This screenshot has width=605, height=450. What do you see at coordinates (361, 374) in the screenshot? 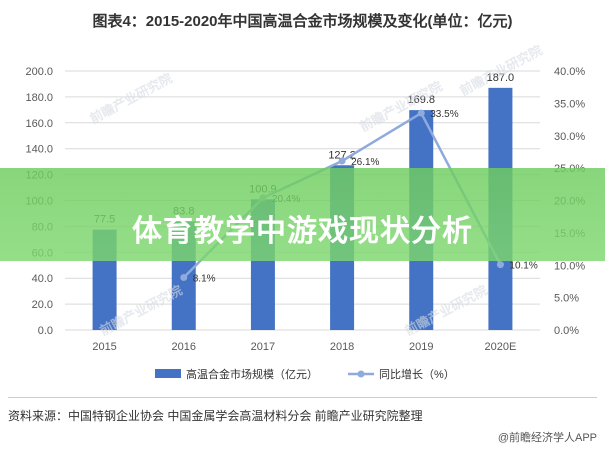
I see `legend-marker-line` at bounding box center [361, 374].